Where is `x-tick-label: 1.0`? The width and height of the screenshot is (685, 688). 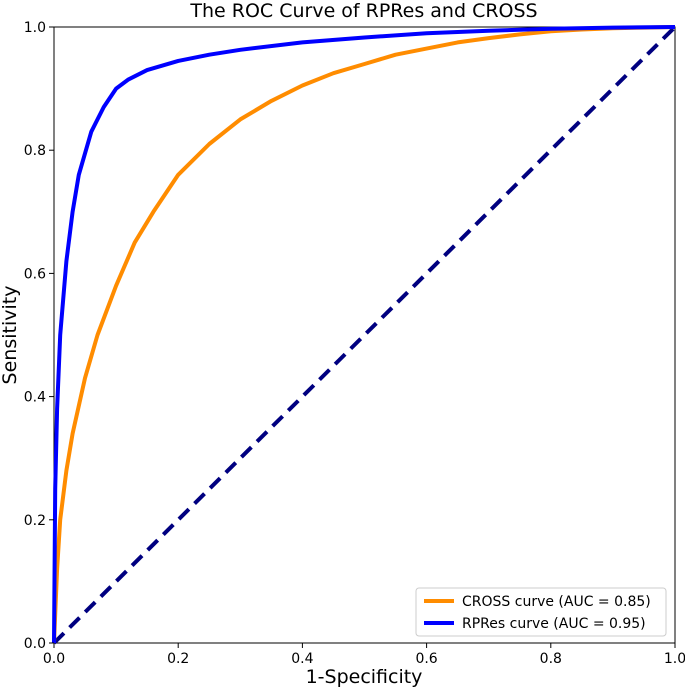
x-tick-label: 1.0 is located at coordinates (674, 659).